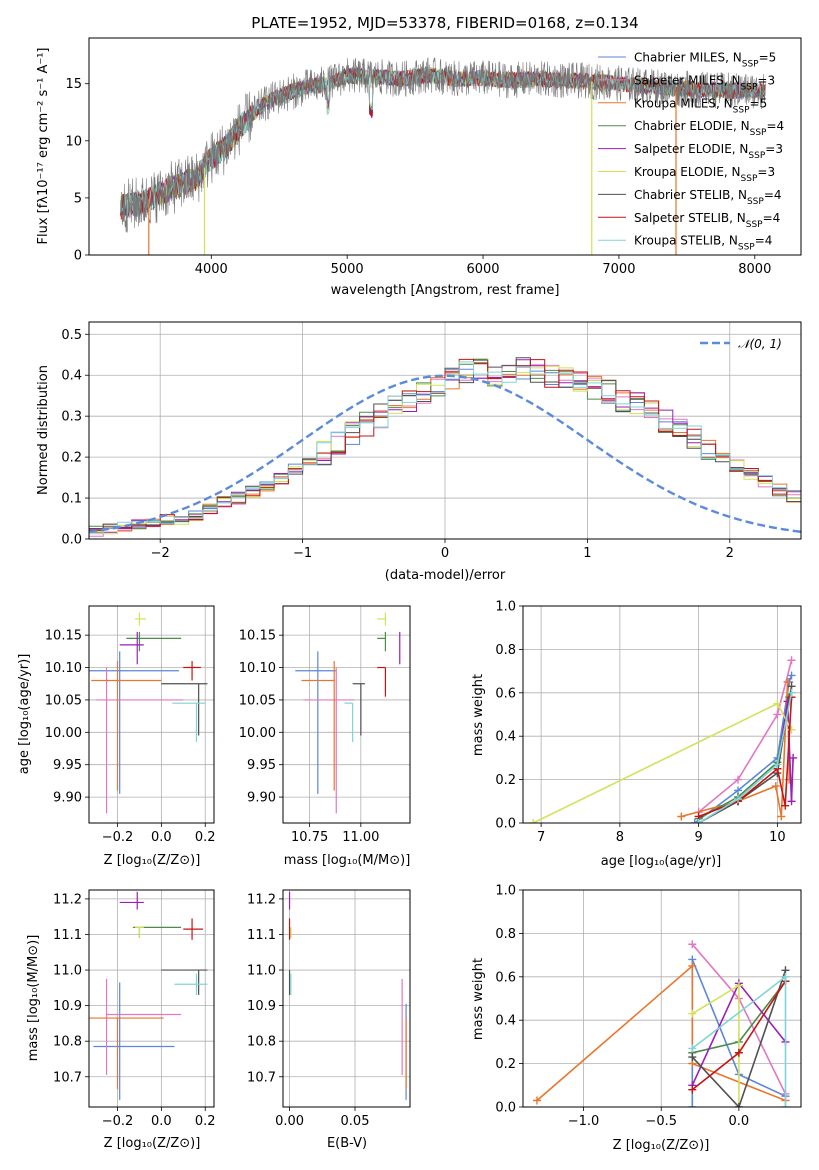 Image resolution: width=819 pixels, height=1170 pixels. Describe the element at coordinates (67, 1042) in the screenshot. I see `y-tick-label: 10.8` at that location.